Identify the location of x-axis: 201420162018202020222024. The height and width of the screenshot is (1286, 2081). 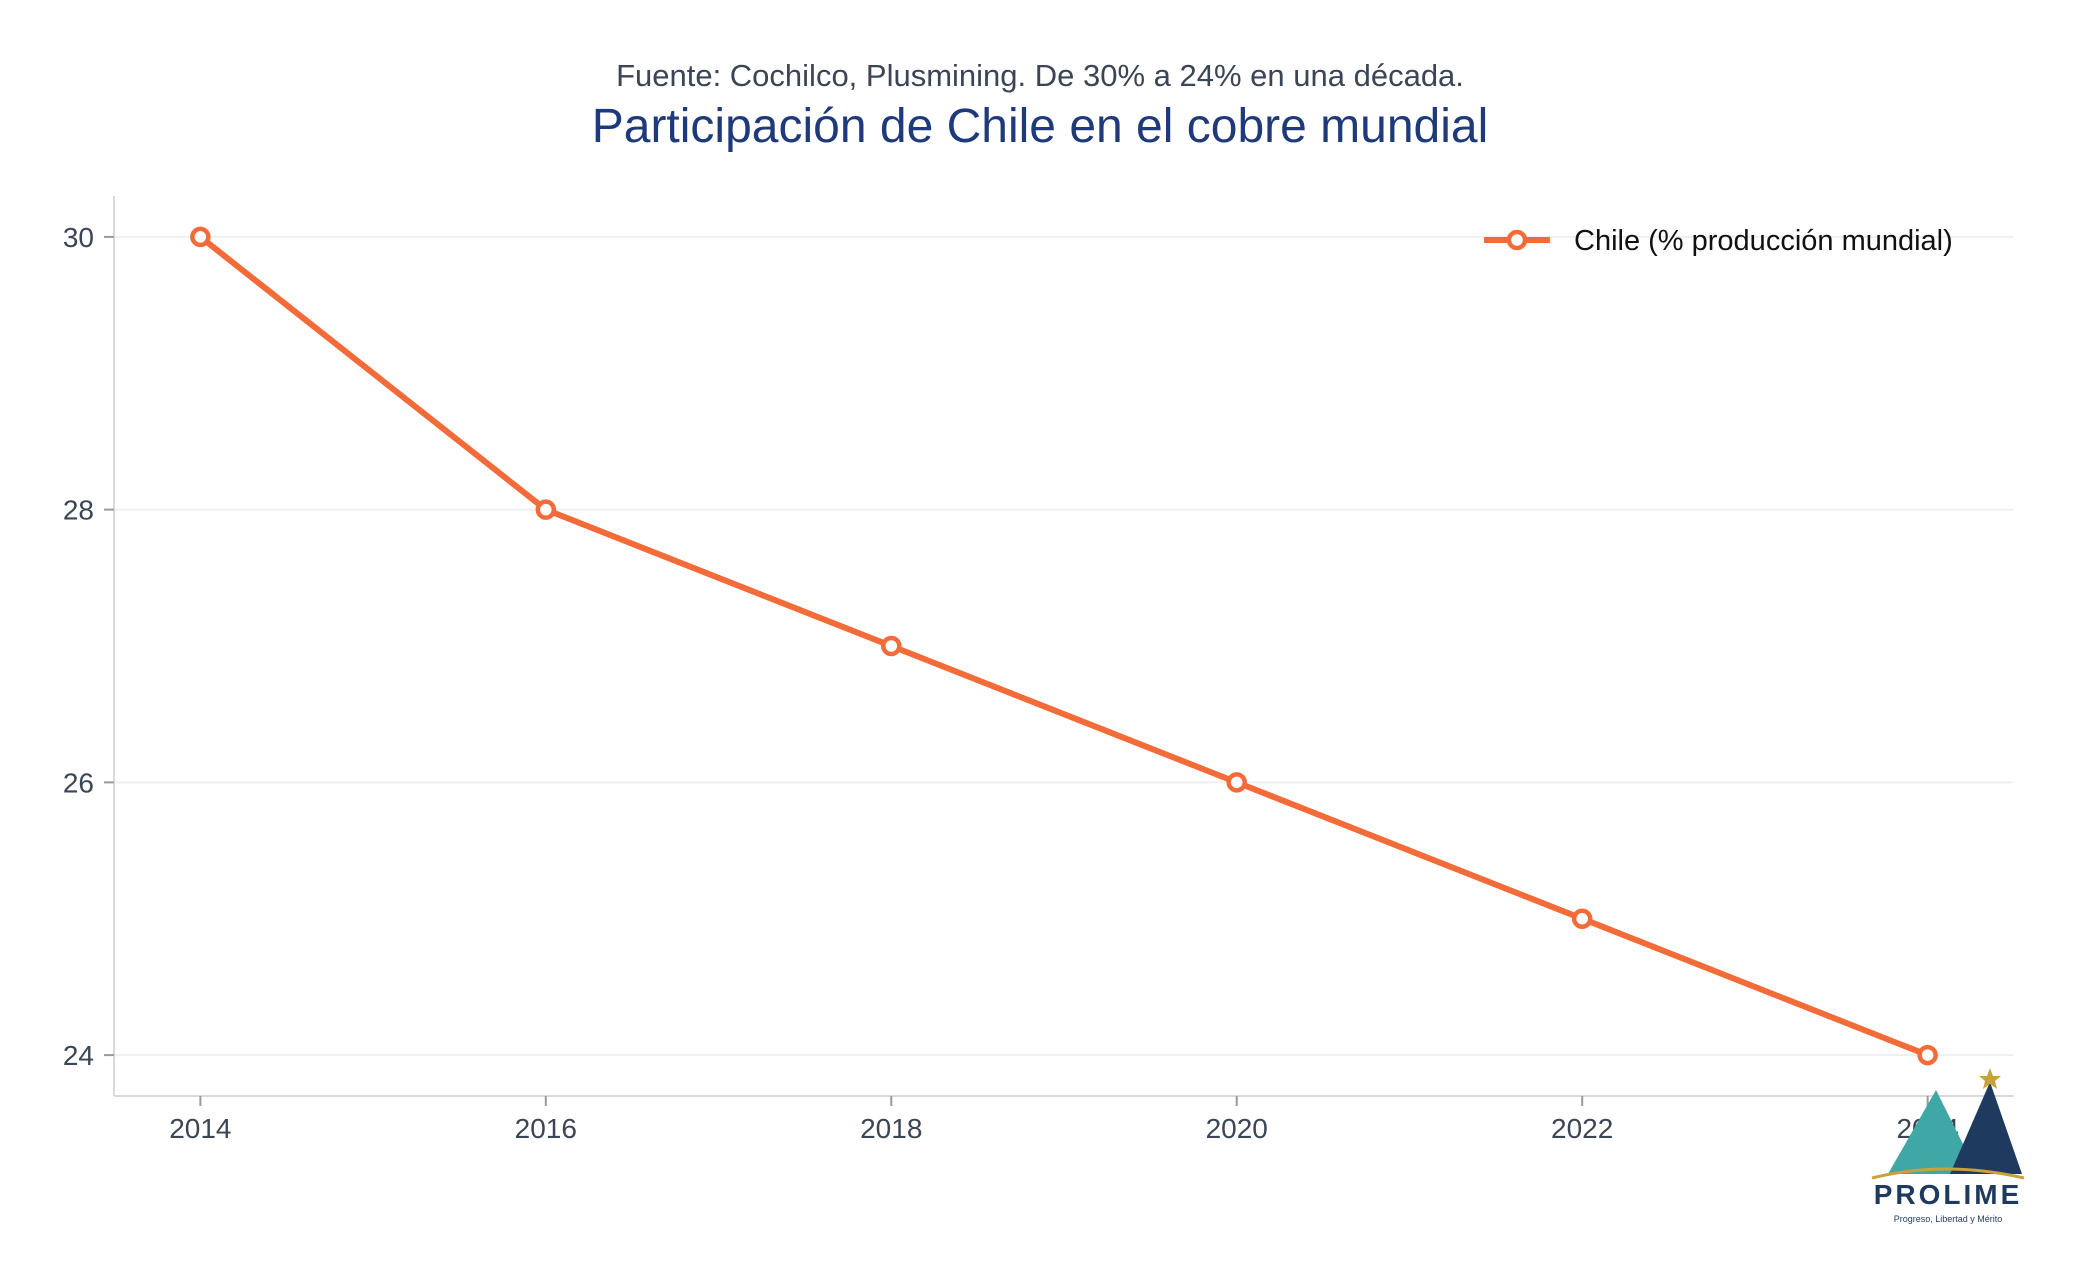
(1064, 1120).